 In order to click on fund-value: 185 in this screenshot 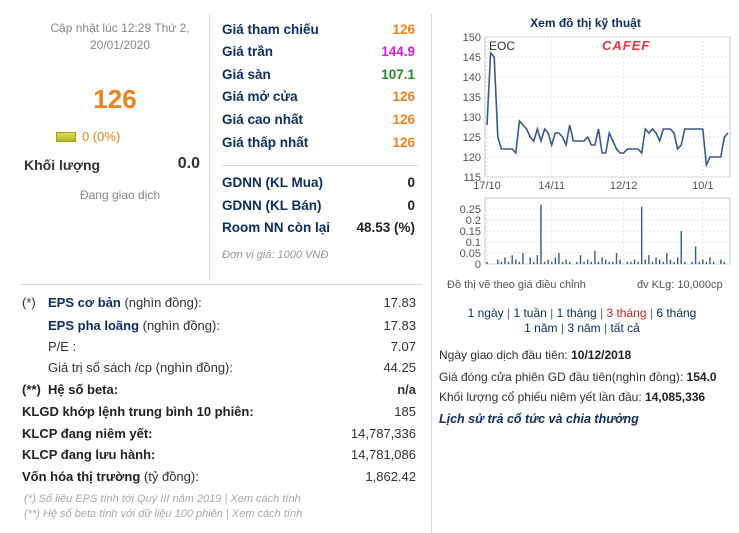, I will do `click(405, 411)`.